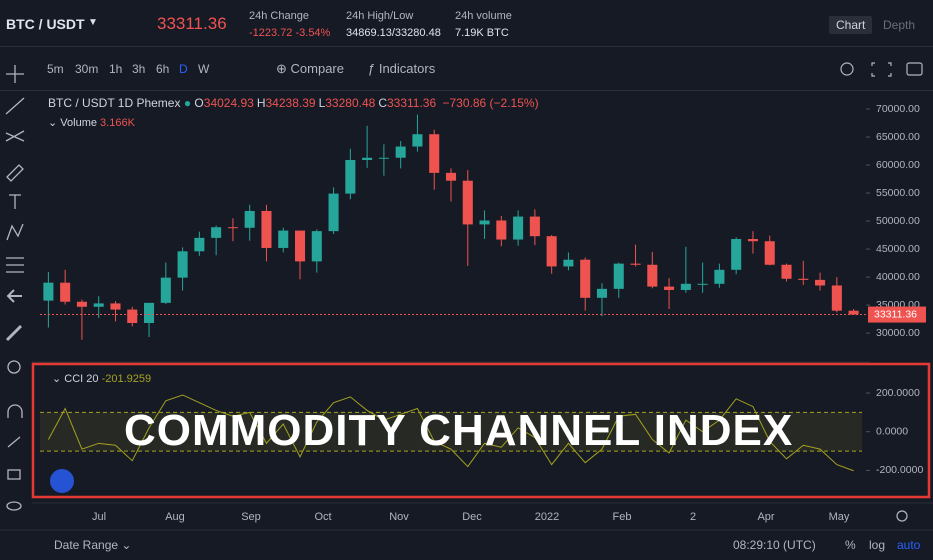 The height and width of the screenshot is (560, 933). I want to click on interval: 6h, so click(163, 69).